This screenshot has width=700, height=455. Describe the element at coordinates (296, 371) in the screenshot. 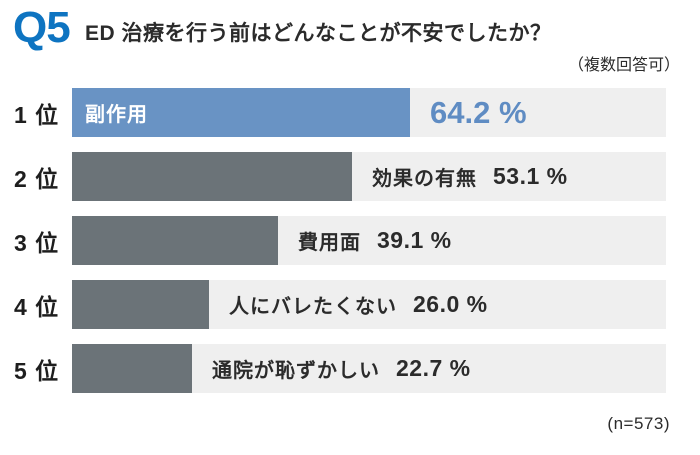

I see `bar-category-label: 通院が恥ずかしい` at that location.